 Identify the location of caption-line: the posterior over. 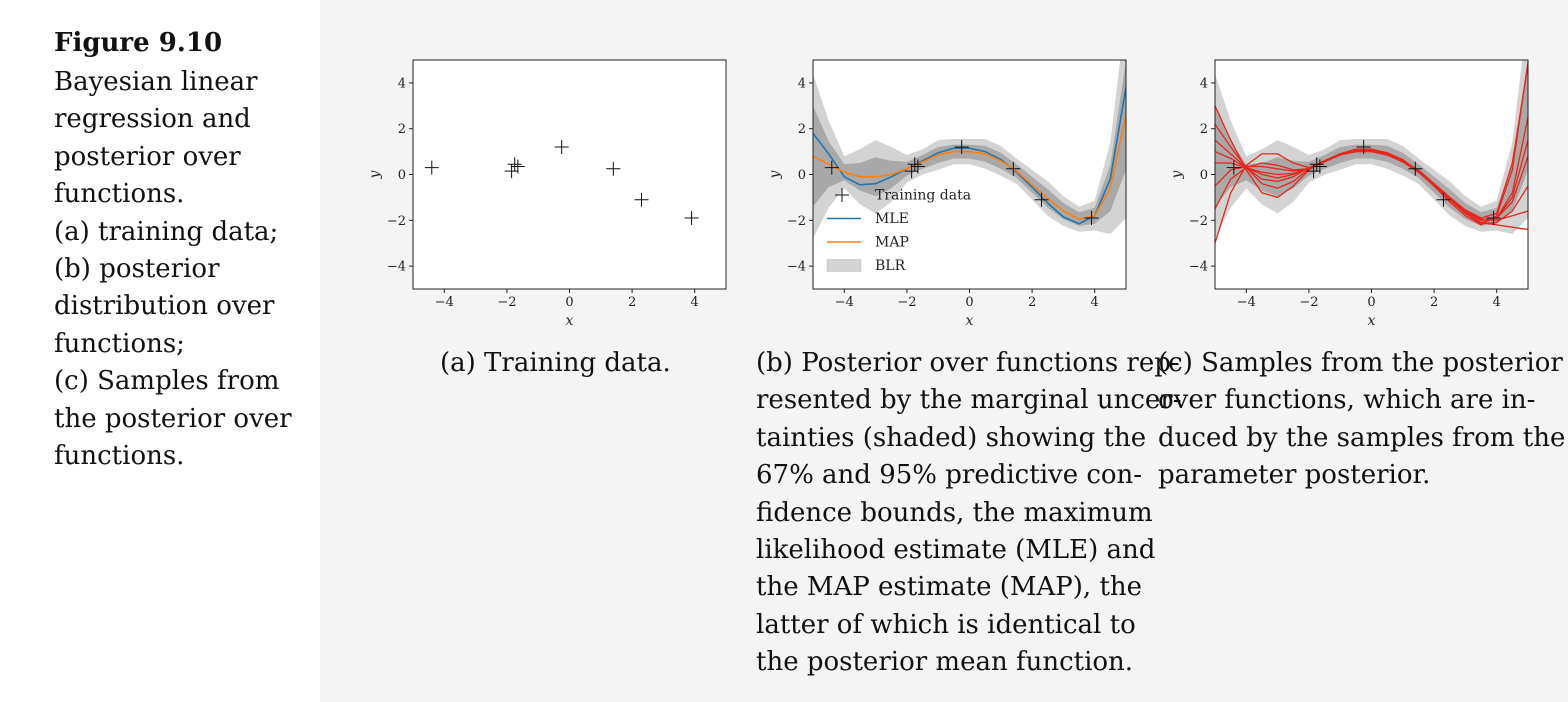
(173, 418).